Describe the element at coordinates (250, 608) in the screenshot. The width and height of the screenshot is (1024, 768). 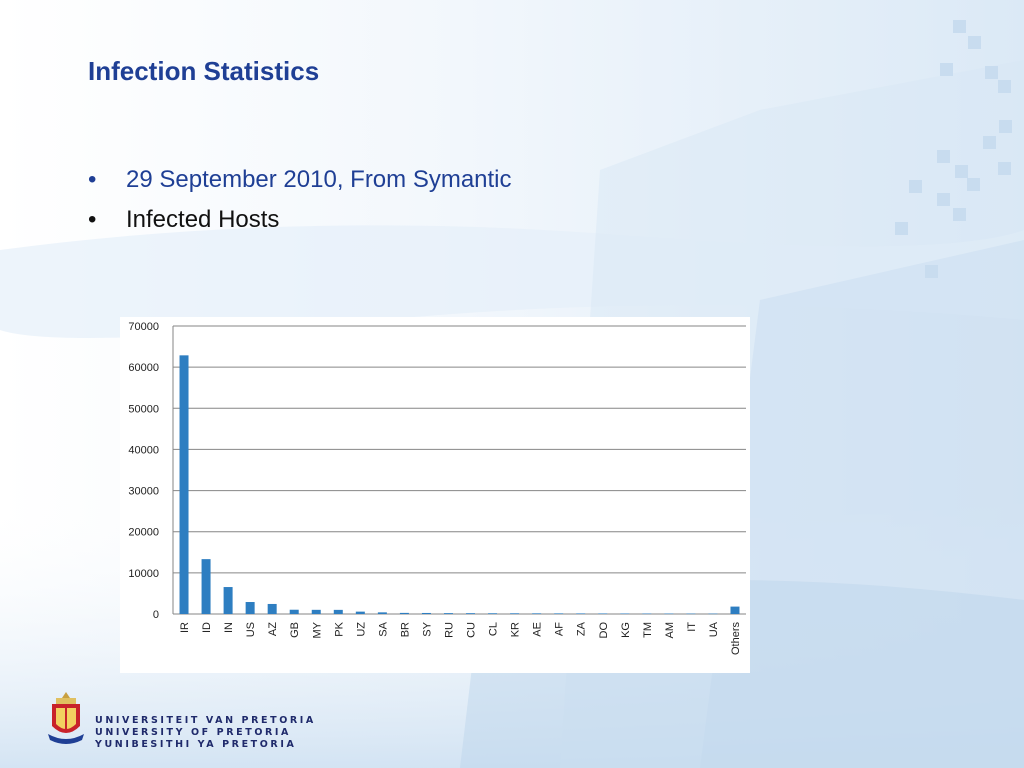
I see `bar-us` at that location.